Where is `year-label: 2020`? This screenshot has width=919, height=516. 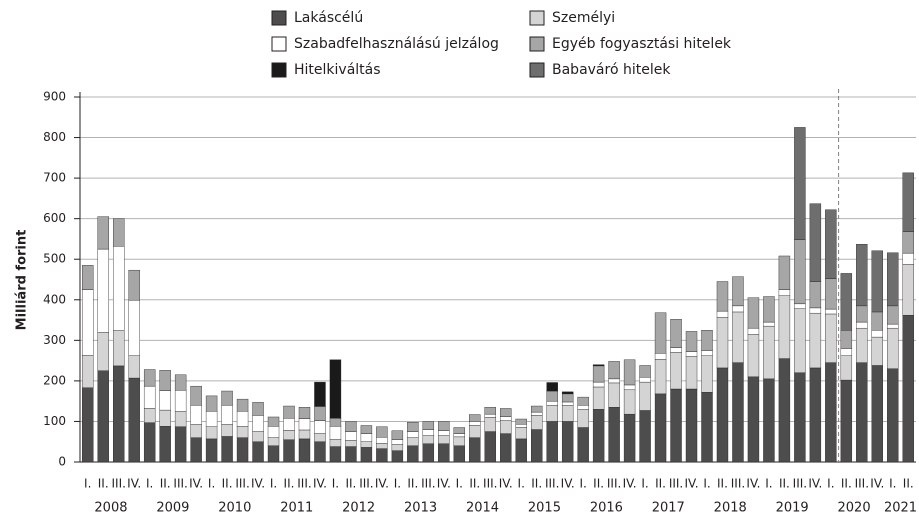 year-label: 2020 is located at coordinates (854, 508).